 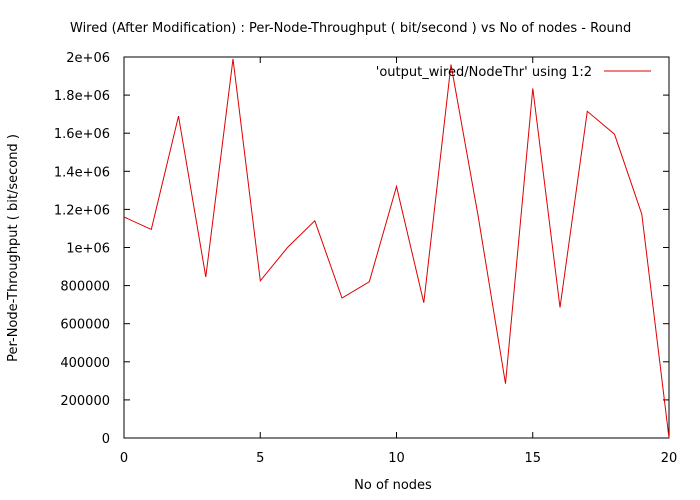 I want to click on x-tick-labels: 0 5 10 15 20, so click(x=398, y=458).